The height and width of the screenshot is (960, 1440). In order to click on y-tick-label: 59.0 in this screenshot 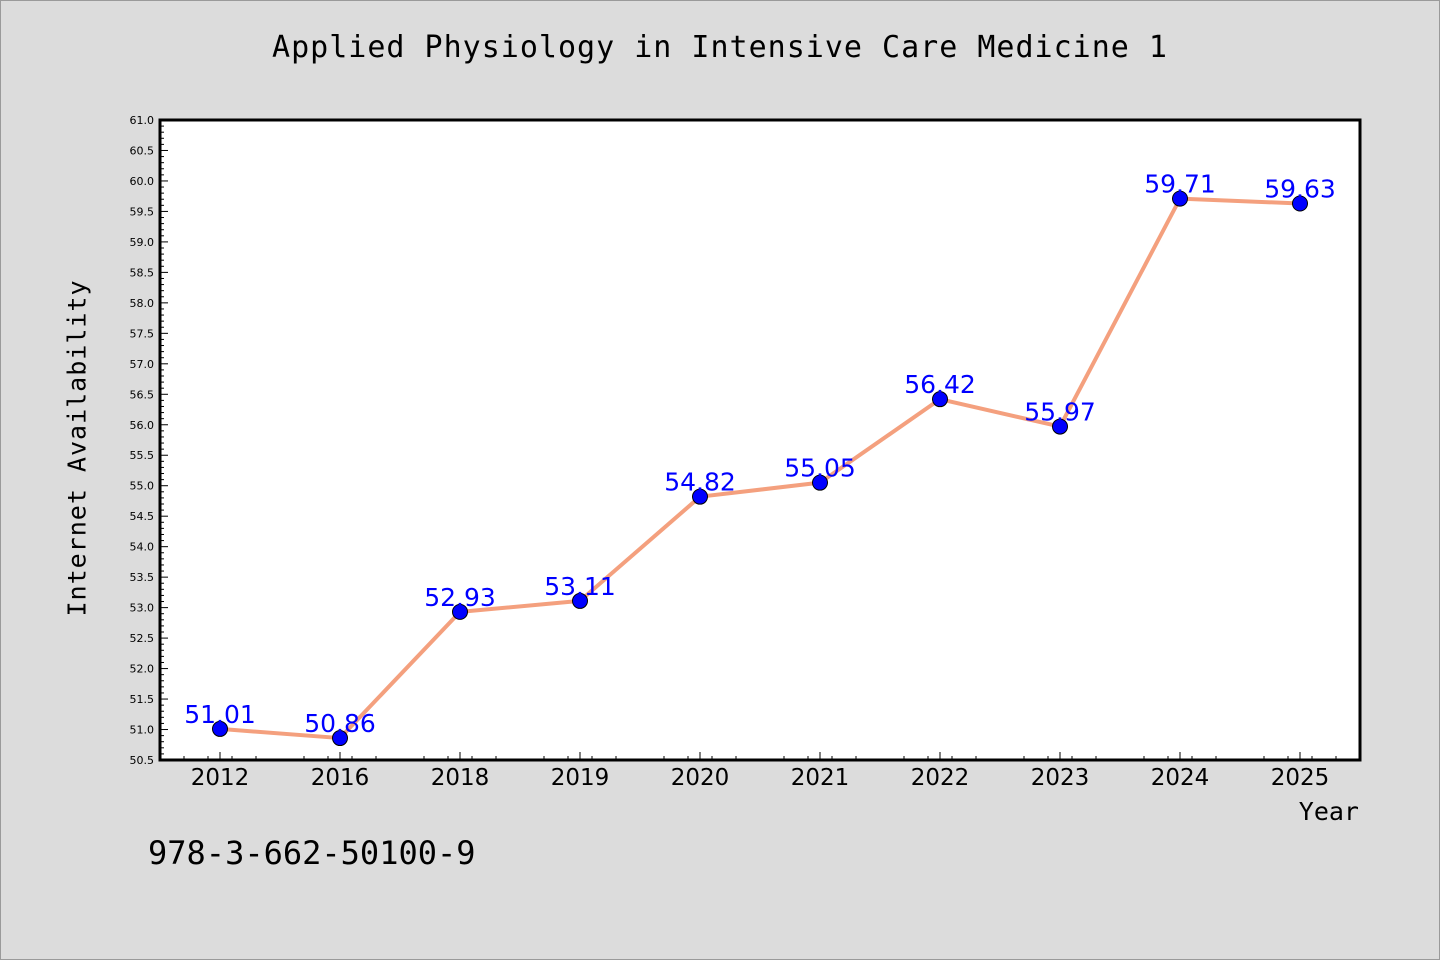, I will do `click(142, 242)`.